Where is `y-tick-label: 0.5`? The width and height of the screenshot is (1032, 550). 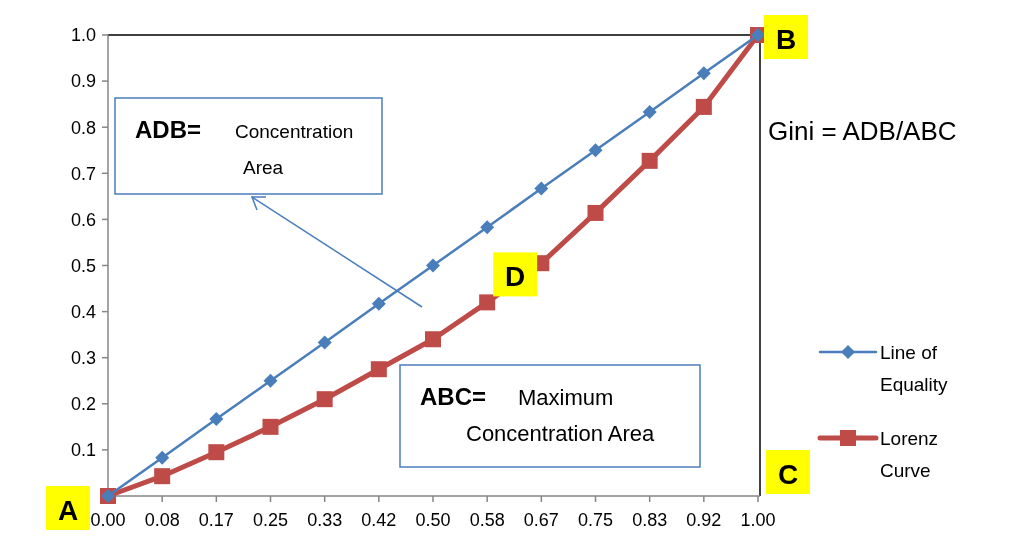
y-tick-label: 0.5 is located at coordinates (83, 265).